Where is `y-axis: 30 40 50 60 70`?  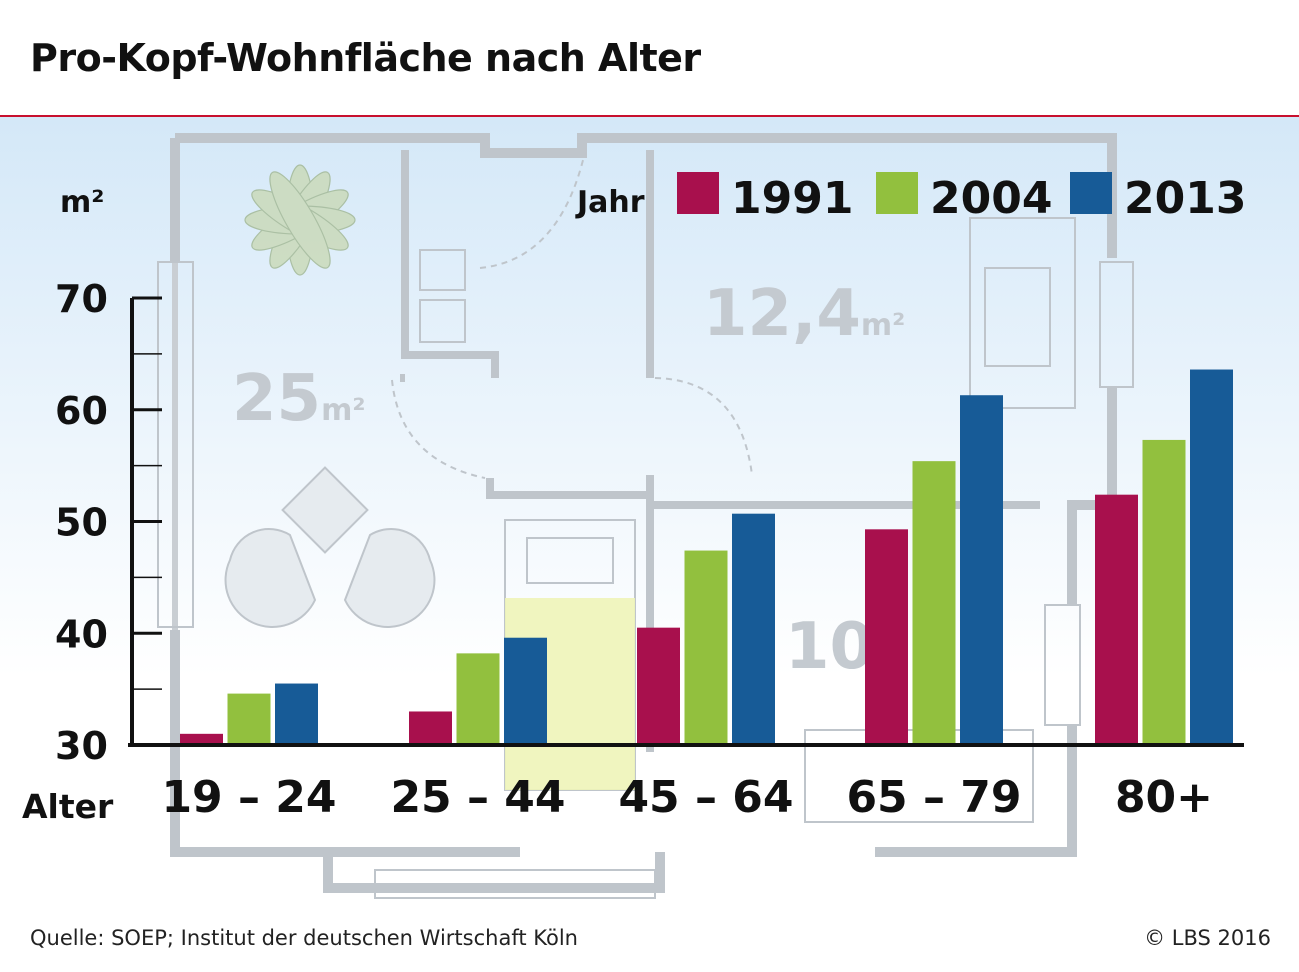
y-axis: 30 40 50 60 70 is located at coordinates (108, 522).